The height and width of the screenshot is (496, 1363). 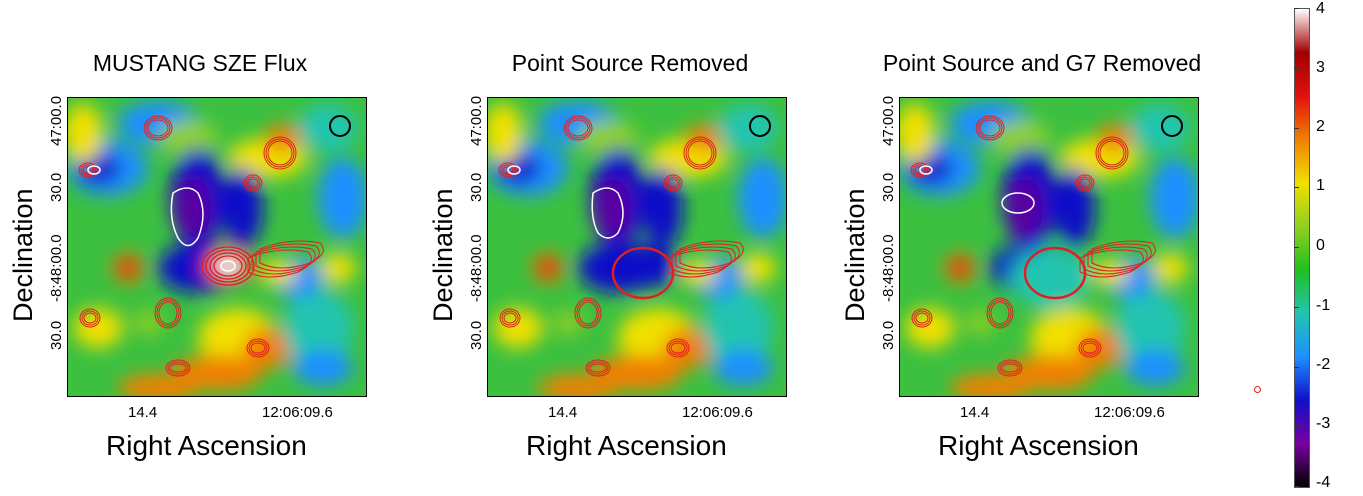 I want to click on flux-field, so click(x=1049, y=248).